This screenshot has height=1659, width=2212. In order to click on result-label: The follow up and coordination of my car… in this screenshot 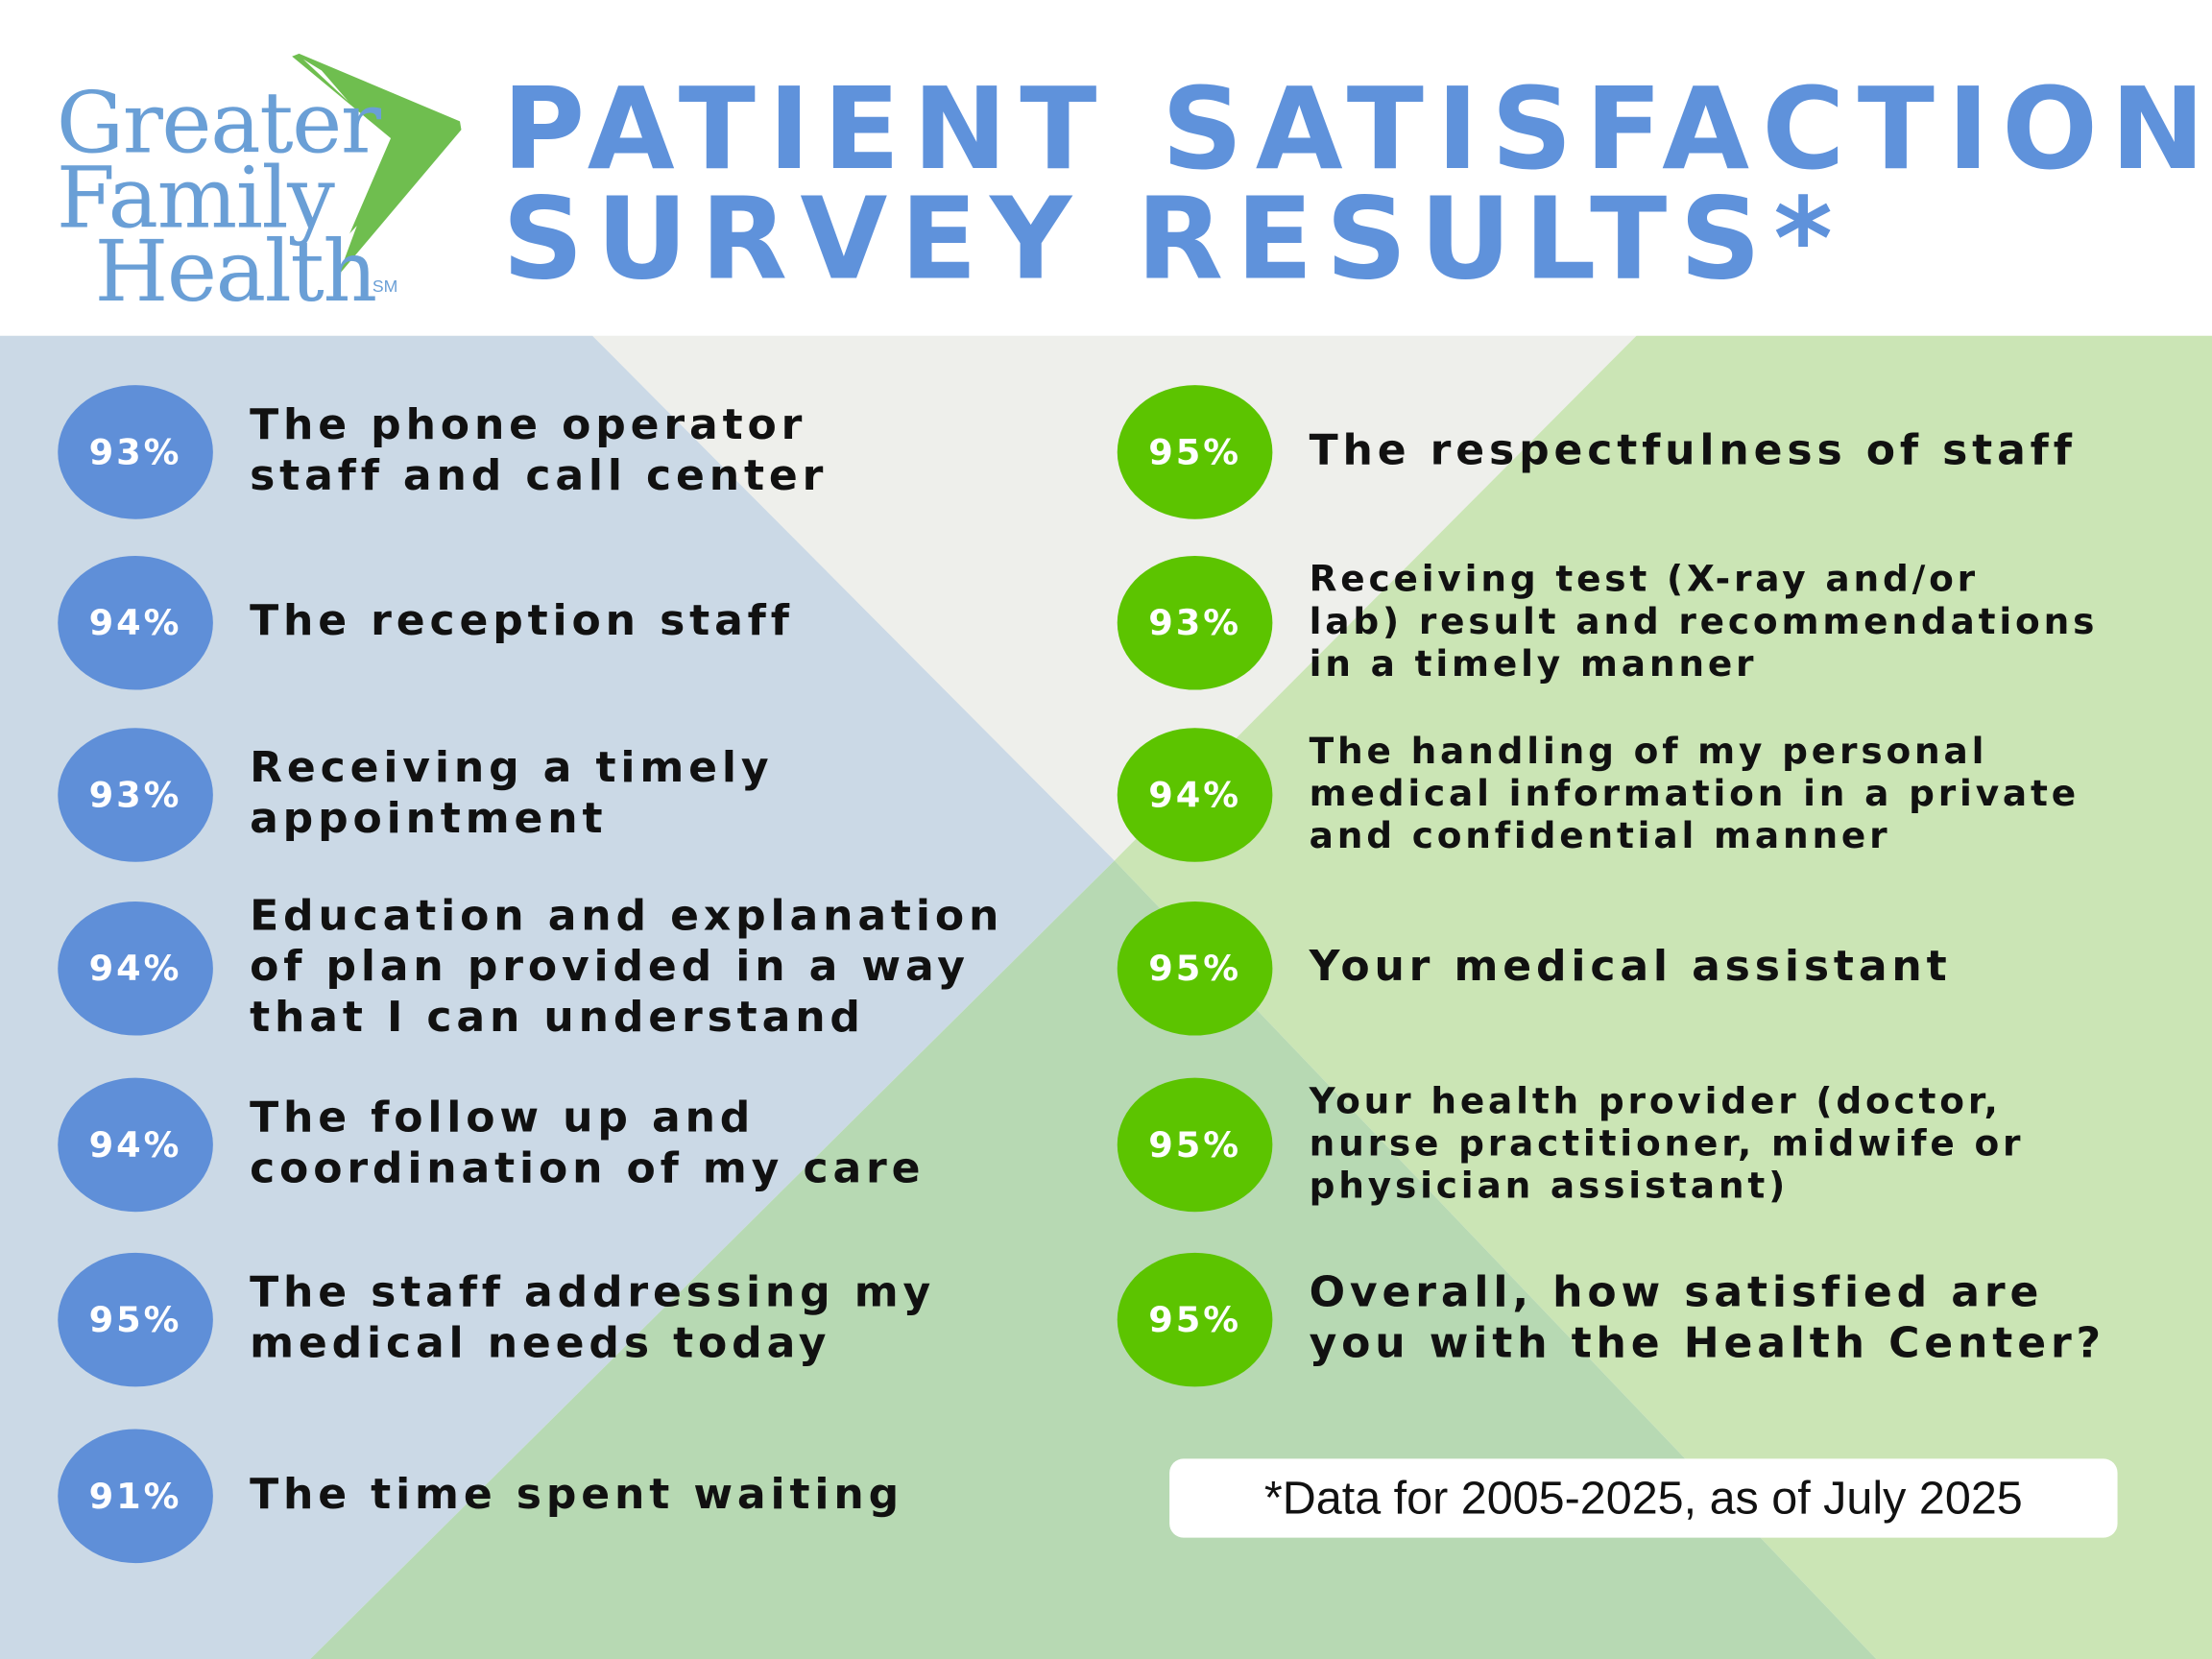, I will do `click(588, 1143)`.